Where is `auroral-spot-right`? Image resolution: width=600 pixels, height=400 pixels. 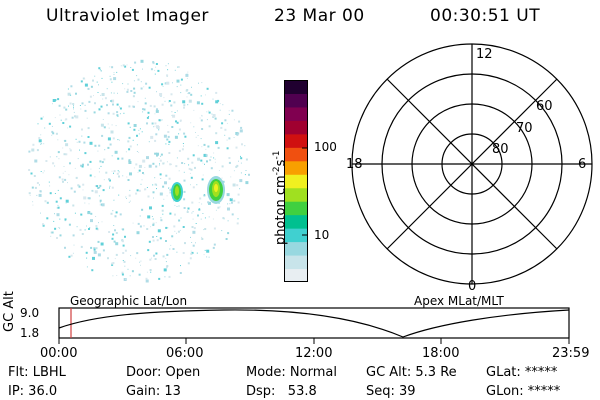 auroral-spot-right is located at coordinates (216, 190).